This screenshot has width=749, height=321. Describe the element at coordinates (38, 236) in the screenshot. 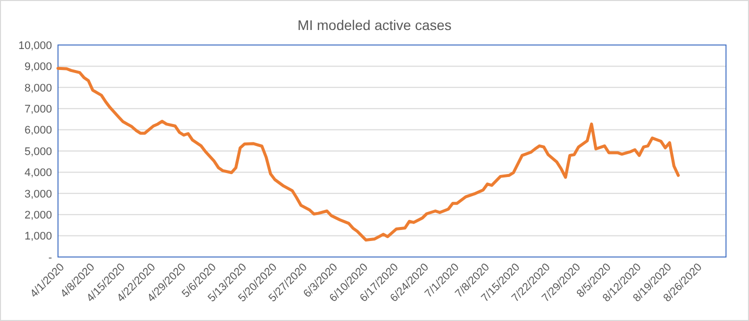

I see `y-tick-label: 1,000` at that location.